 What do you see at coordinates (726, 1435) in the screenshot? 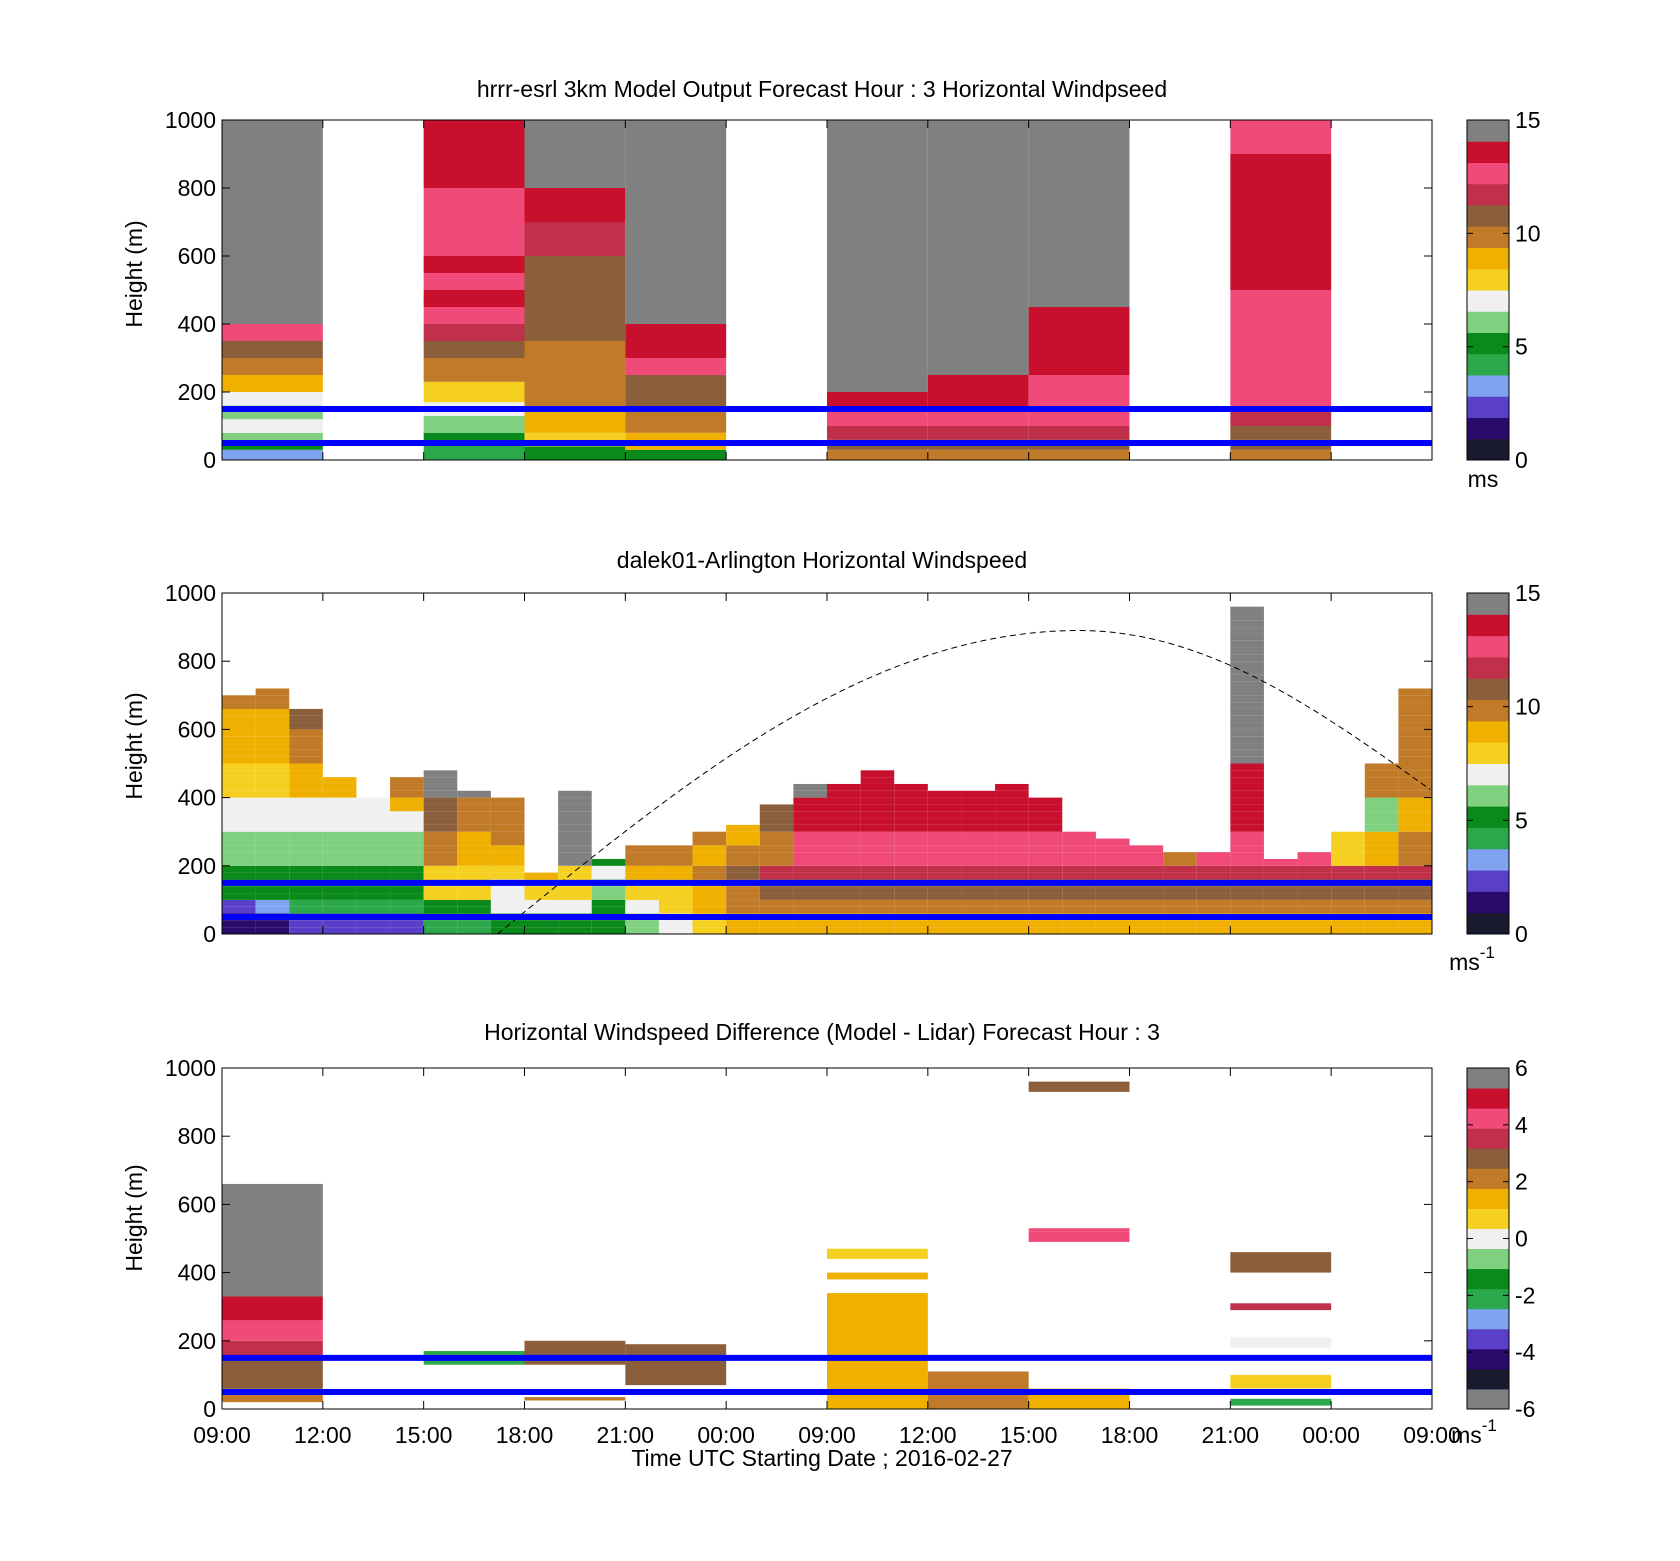
I see `x-tick-label: 00:00` at bounding box center [726, 1435].